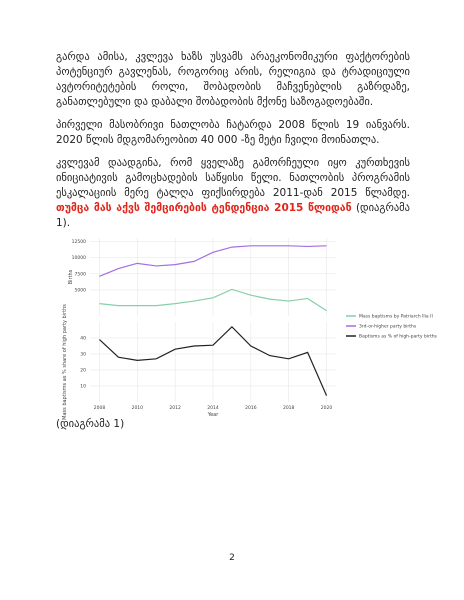  Describe the element at coordinates (398, 337) in the screenshot. I see `legend-label: Baptisms as % of high-party births` at that location.